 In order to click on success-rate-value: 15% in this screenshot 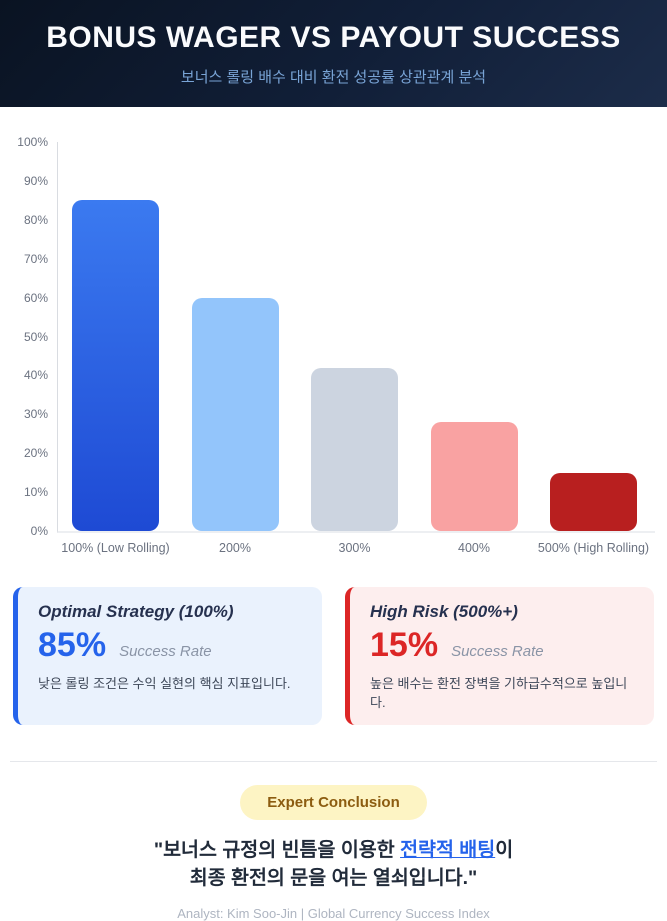, I will do `click(404, 645)`.